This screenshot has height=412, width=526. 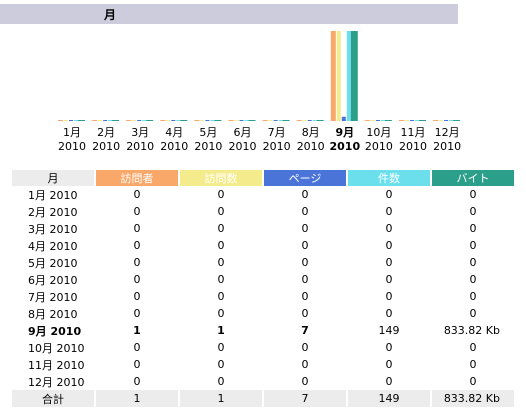 I want to click on month-row: 12月 2010 0 0 0 0 0, so click(x=263, y=381).